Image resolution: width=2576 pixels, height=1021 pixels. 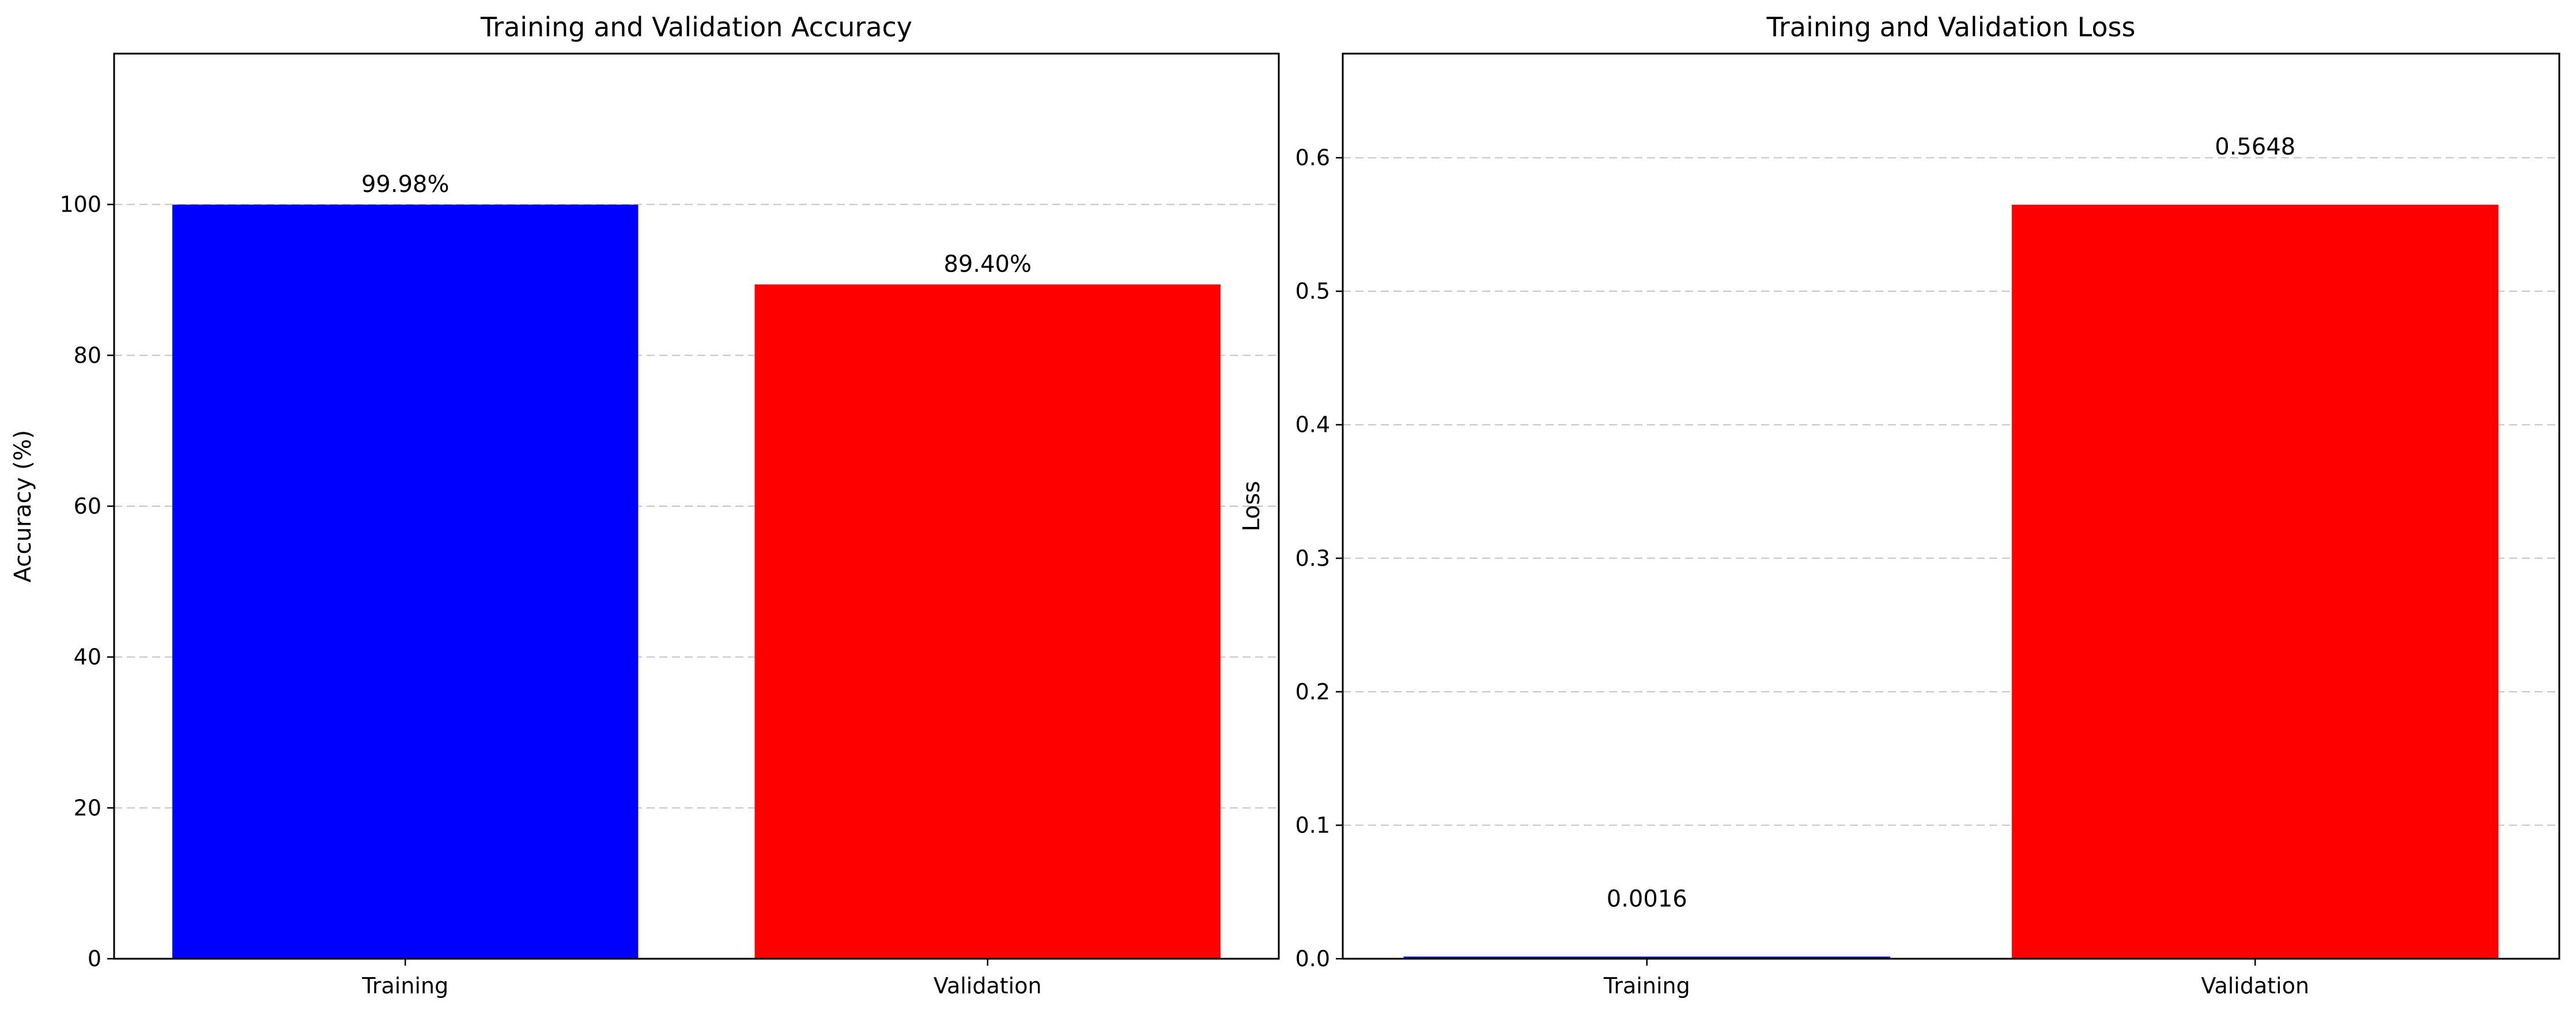 I want to click on accuracy-x-tick-label: Training, so click(x=404, y=986).